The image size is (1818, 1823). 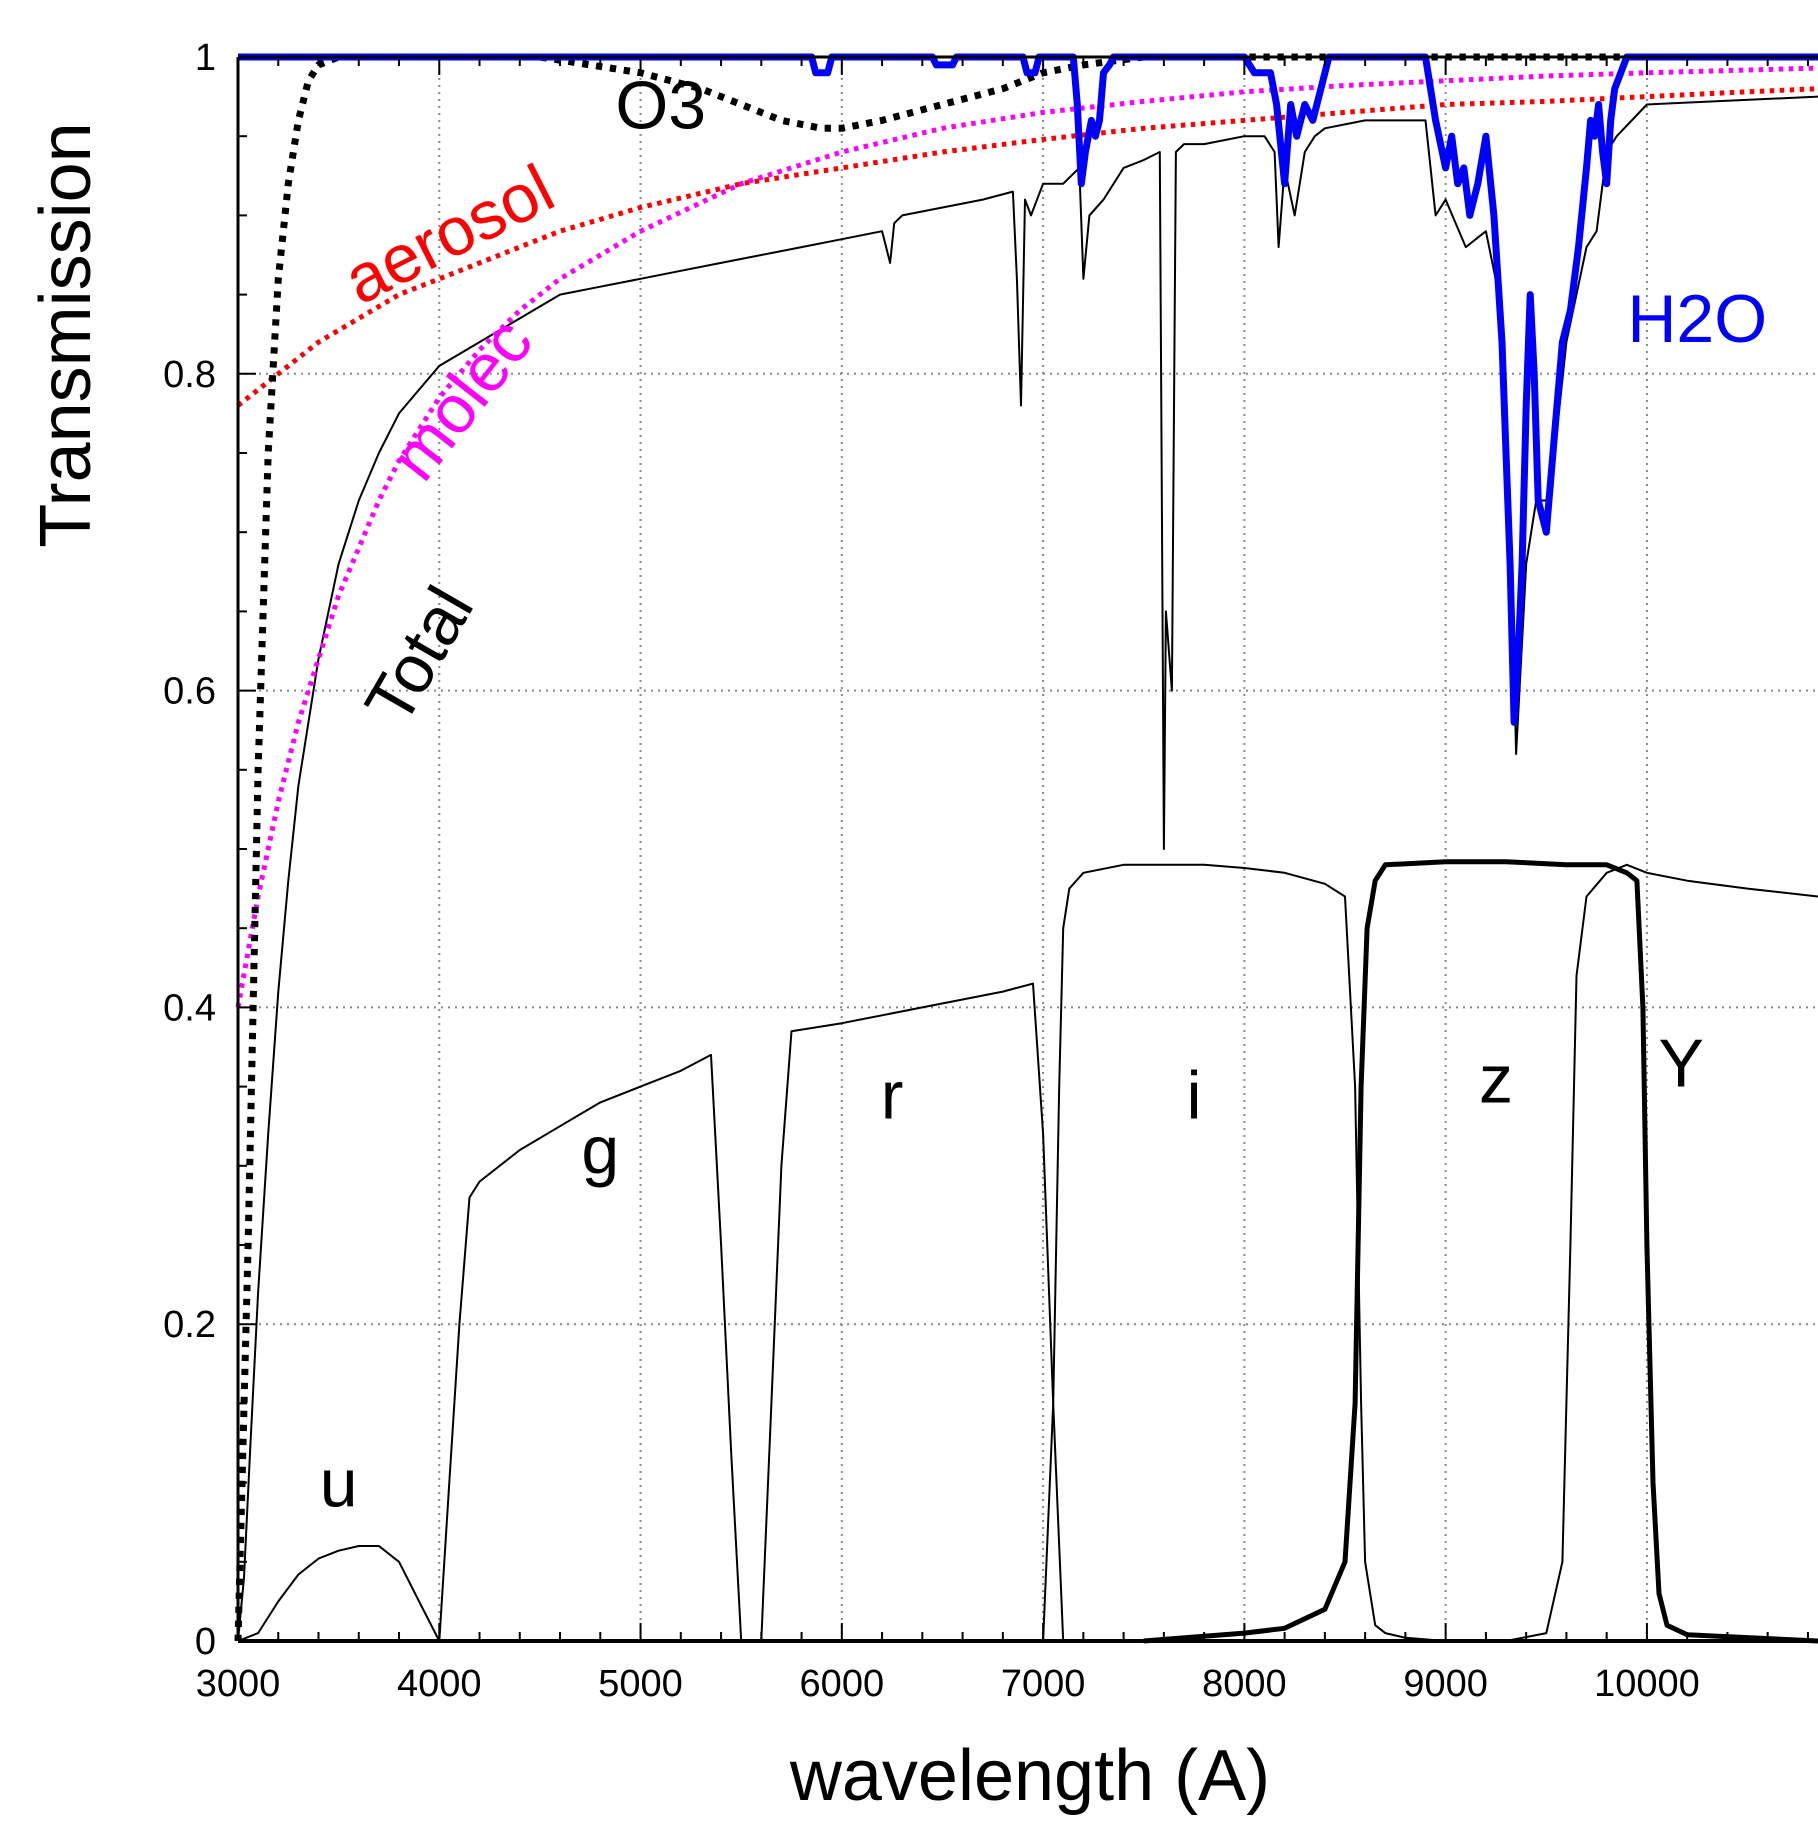 I want to click on annotation-label: r, so click(x=892, y=1095).